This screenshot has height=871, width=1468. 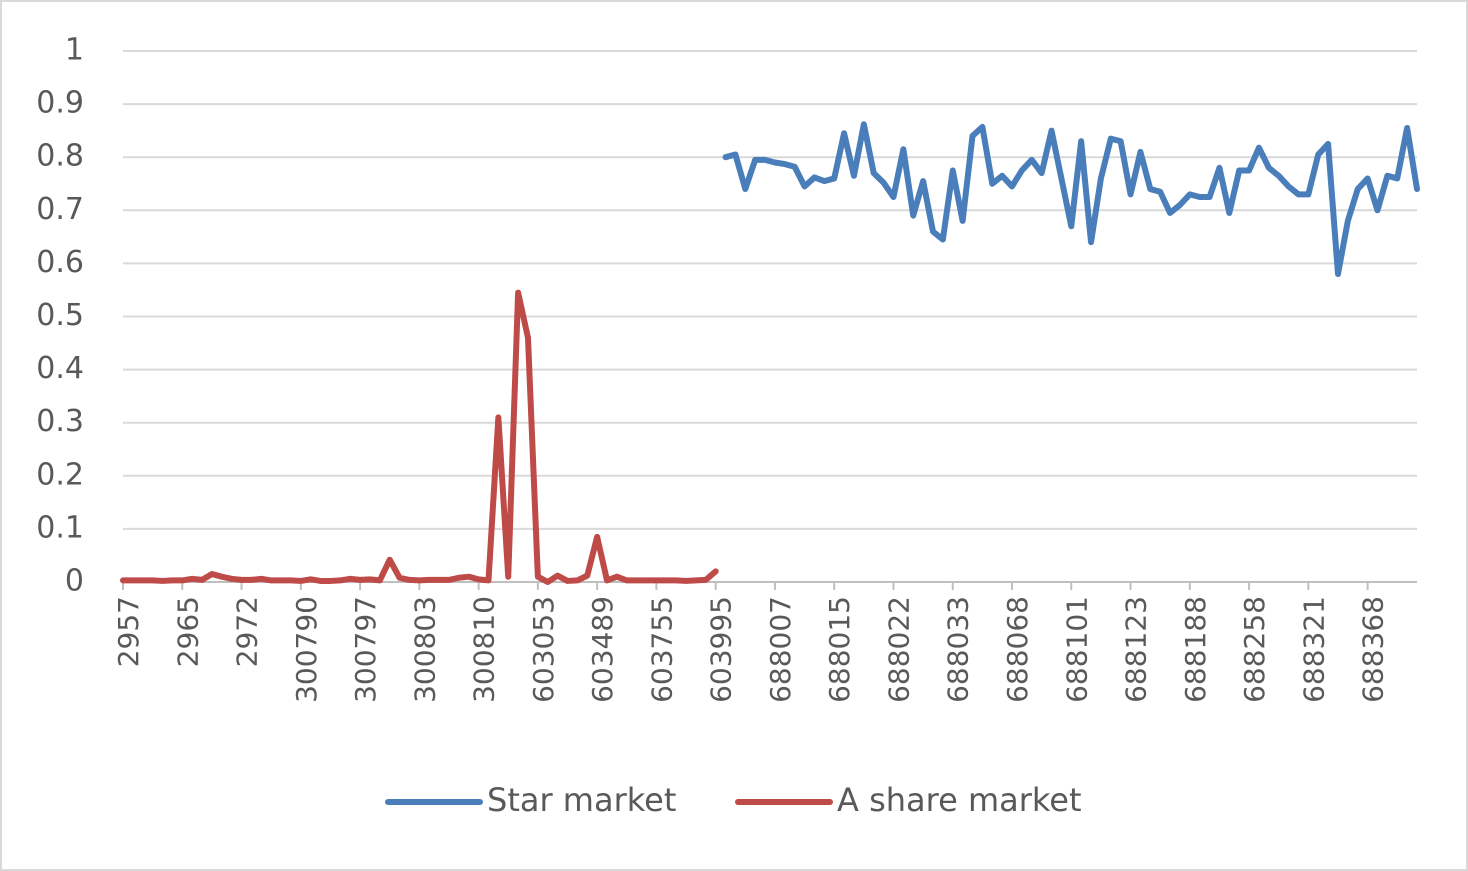 What do you see at coordinates (780, 649) in the screenshot?
I see `x-tick-label: 688007` at bounding box center [780, 649].